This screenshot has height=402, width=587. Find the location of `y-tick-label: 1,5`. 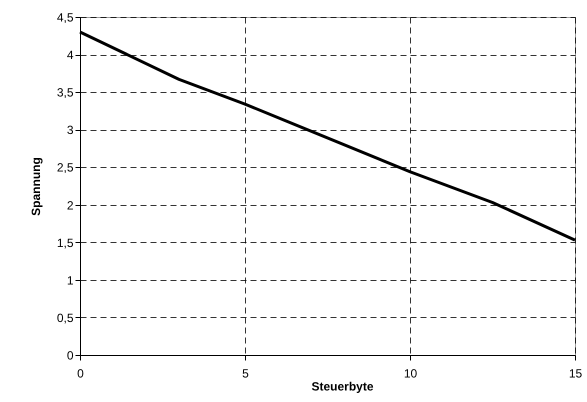

y-tick-label: 1,5 is located at coordinates (65, 243).